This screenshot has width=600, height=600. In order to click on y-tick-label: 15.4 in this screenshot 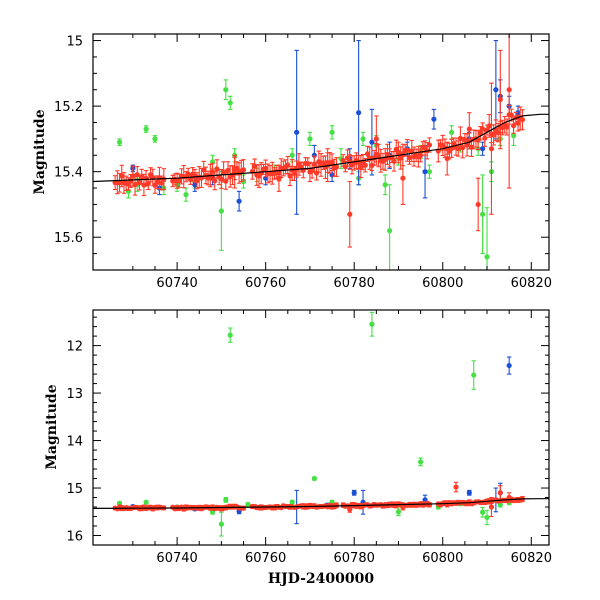, I will do `click(68, 173)`.